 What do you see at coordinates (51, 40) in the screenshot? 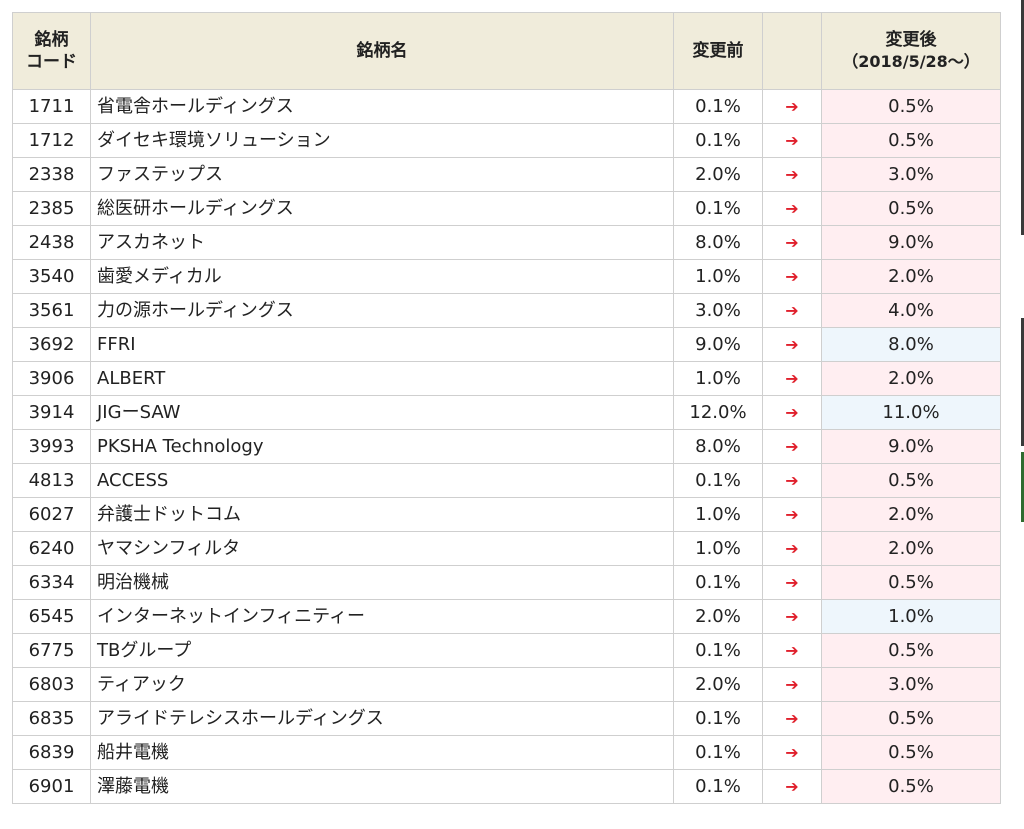
I see `header-code-line1: 銘柄` at bounding box center [51, 40].